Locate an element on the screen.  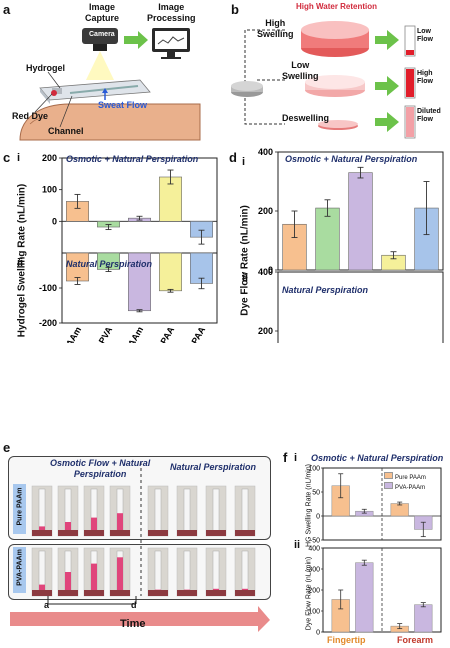
y-tick-label: 50 is located at coordinates (316, 493).